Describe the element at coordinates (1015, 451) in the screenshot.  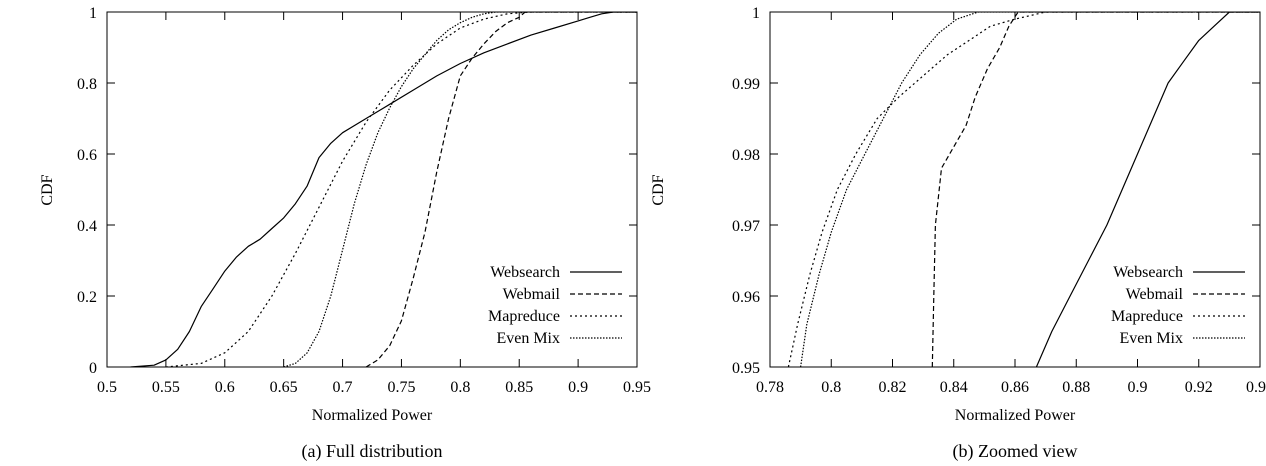
I see `panel-caption: (b) Zoomed view` at that location.